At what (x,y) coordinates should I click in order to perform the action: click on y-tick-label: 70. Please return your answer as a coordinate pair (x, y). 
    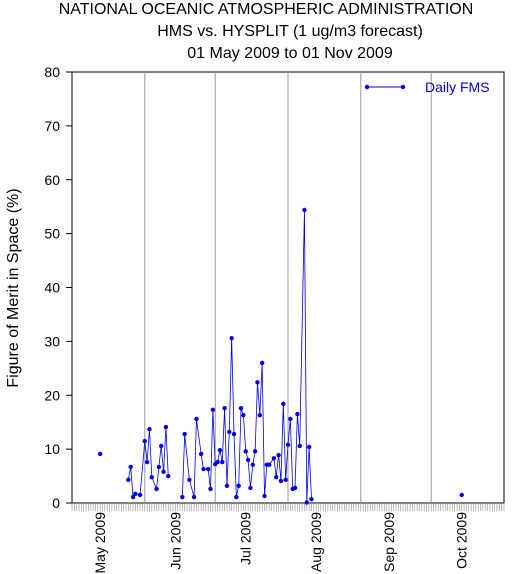
    Looking at the image, I should click on (52, 126).